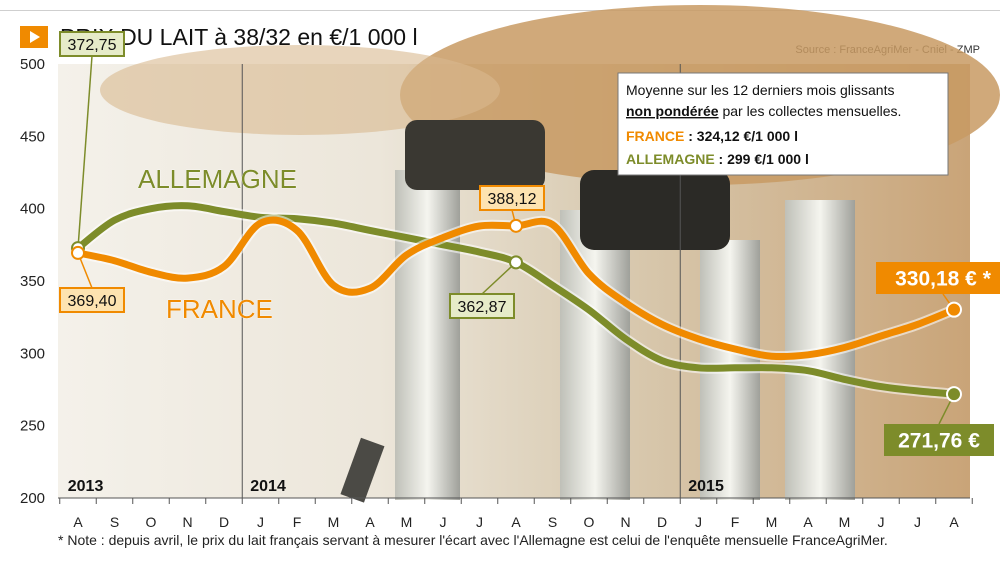  What do you see at coordinates (268, 486) in the screenshot?
I see `year-label: 2014` at bounding box center [268, 486].